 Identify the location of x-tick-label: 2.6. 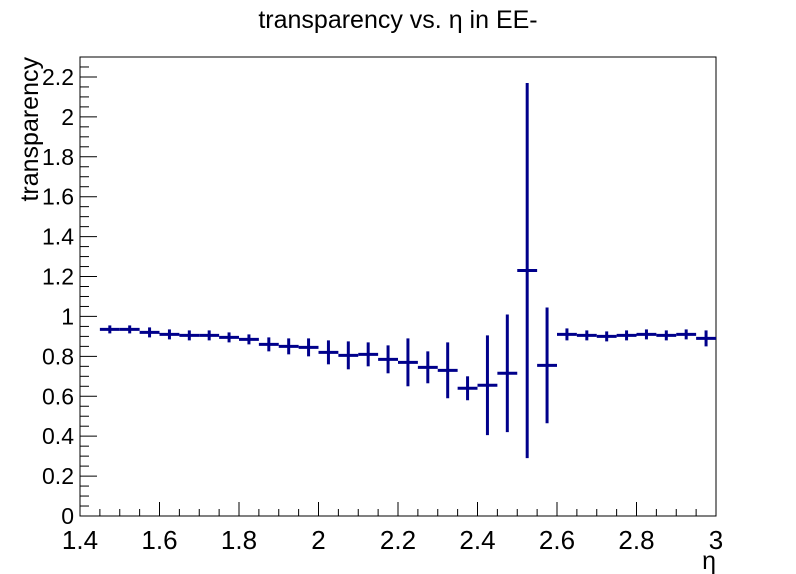
(557, 540).